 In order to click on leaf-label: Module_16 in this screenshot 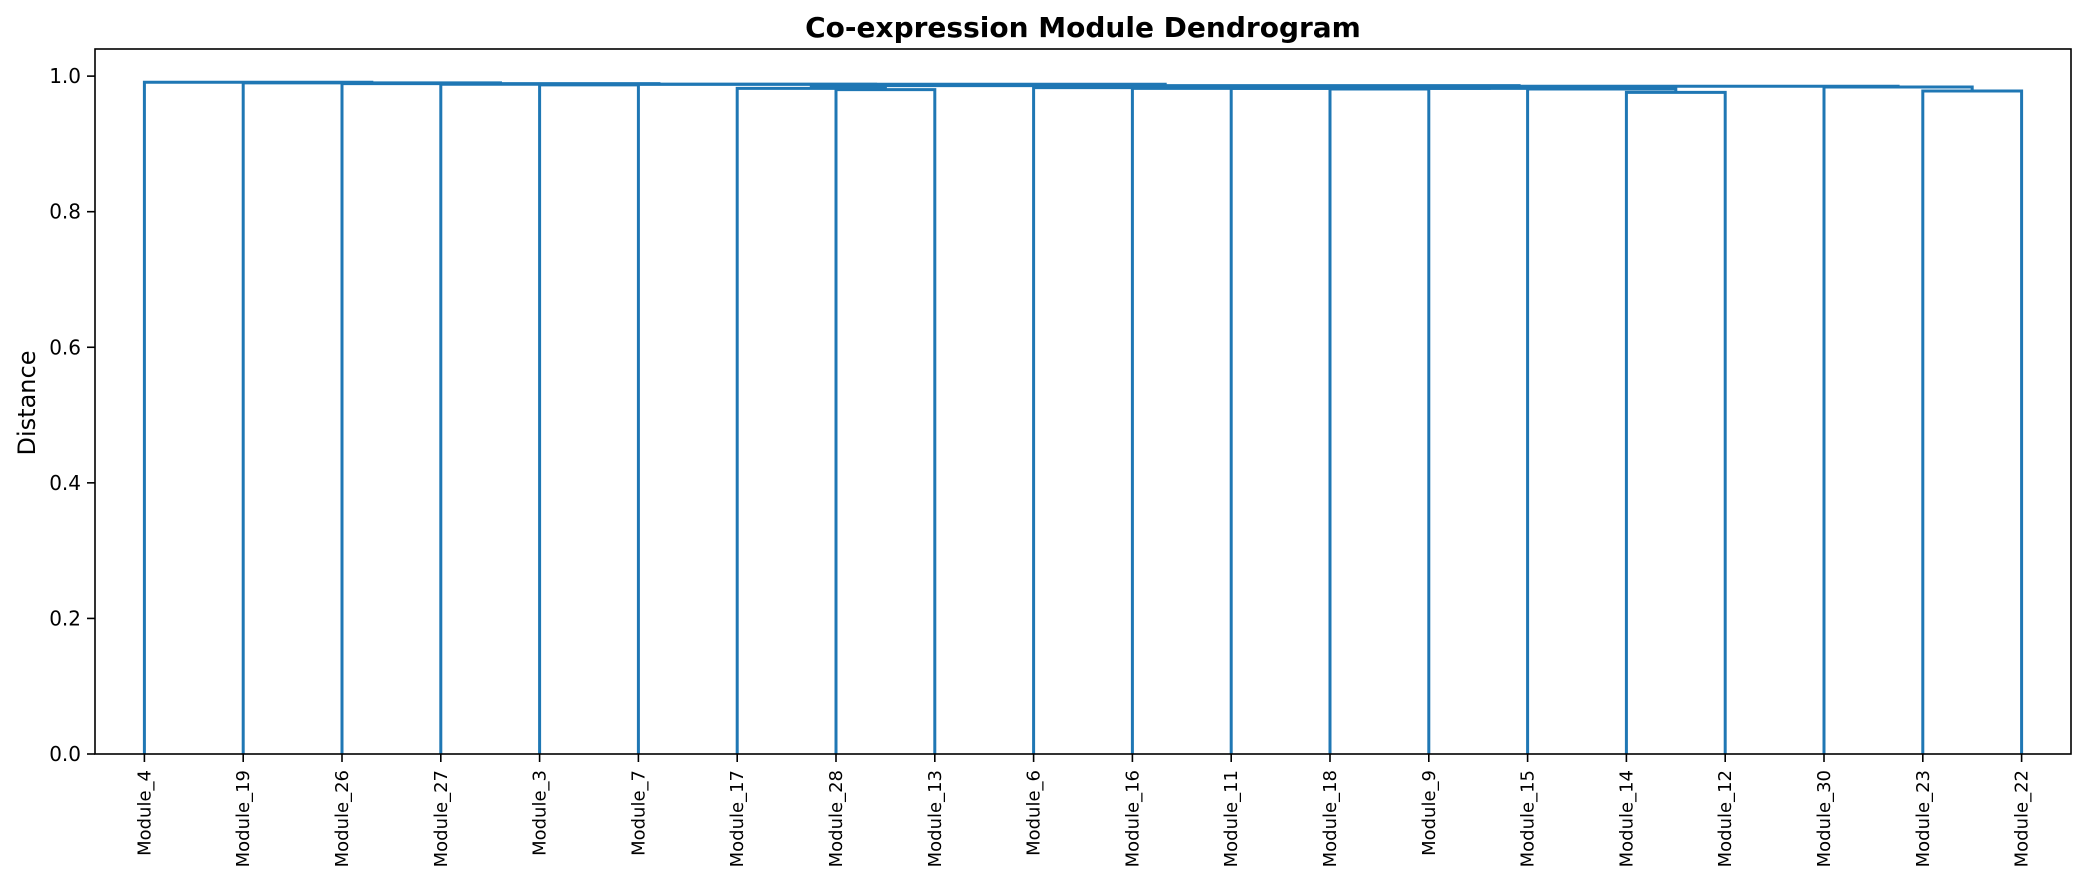, I will do `click(1132, 818)`.